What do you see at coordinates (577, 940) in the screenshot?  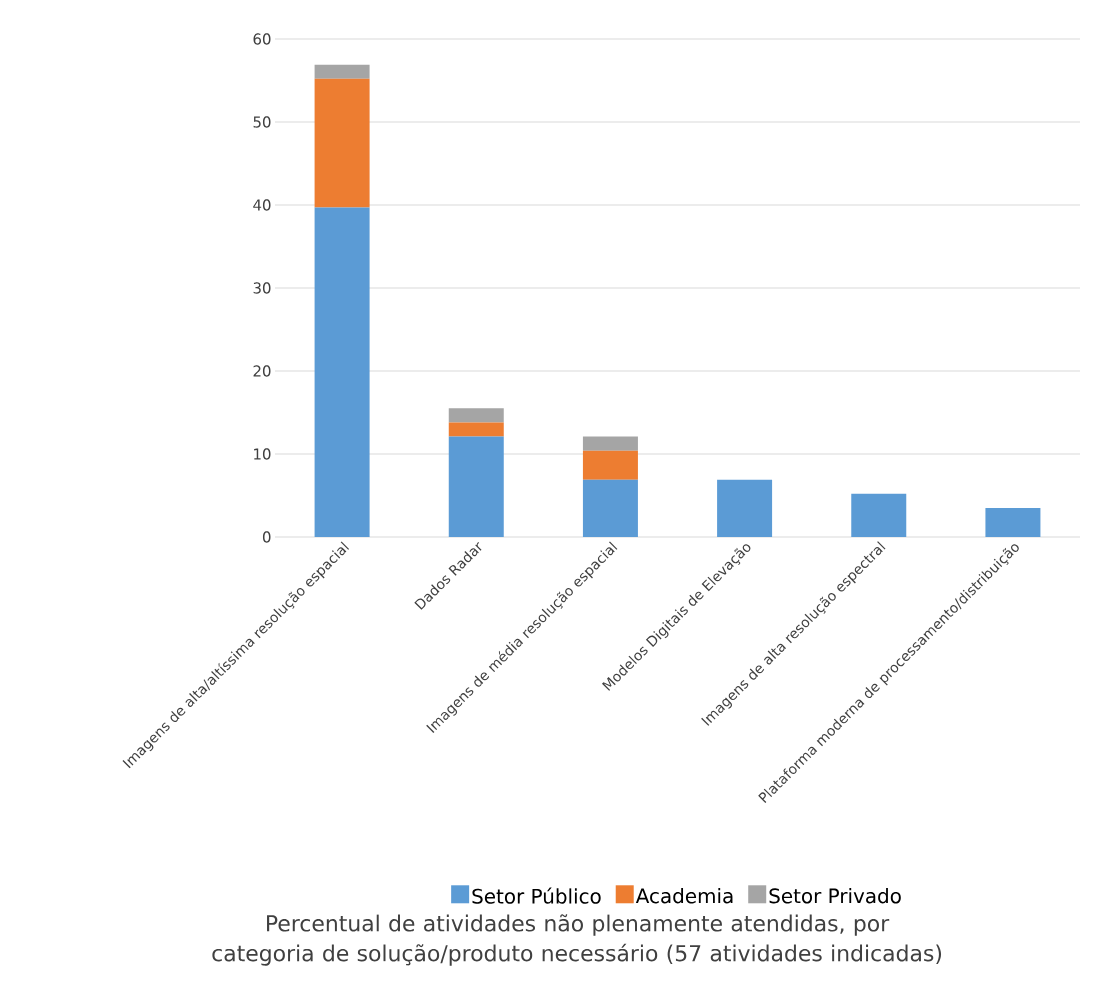 I see `text: Percentual de atividades não plenamente atendidas, por categoria de solução/produto necessário (57 atividades indicadas)` at bounding box center [577, 940].